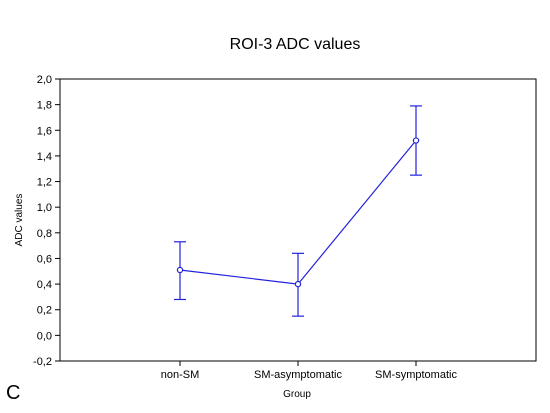  What do you see at coordinates (44, 208) in the screenshot?
I see `y-tick-label: 1,0` at bounding box center [44, 208].